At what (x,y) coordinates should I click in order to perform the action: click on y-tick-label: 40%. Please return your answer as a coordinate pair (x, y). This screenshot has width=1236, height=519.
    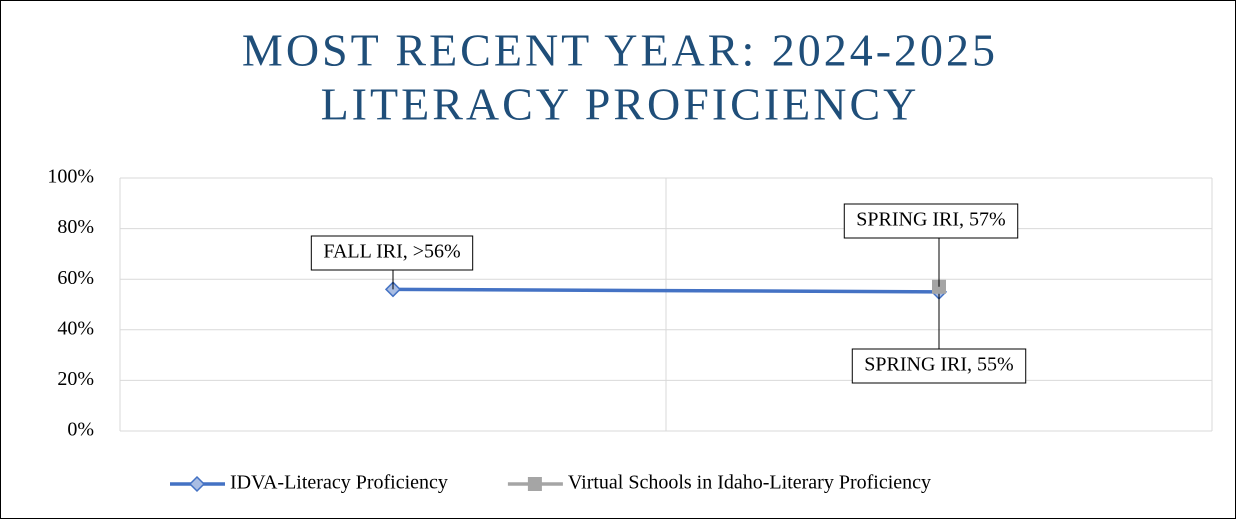
    Looking at the image, I should click on (75, 328).